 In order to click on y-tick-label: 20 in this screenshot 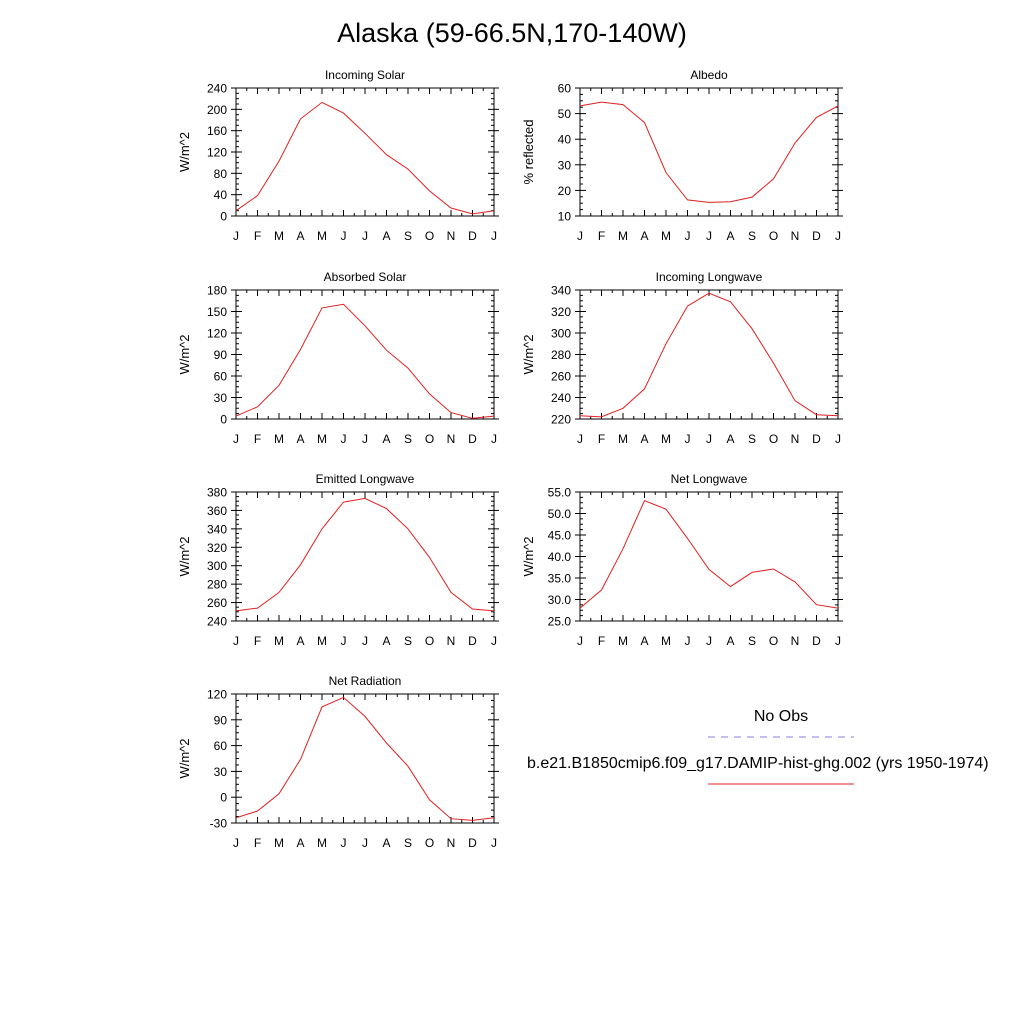, I will do `click(565, 191)`.